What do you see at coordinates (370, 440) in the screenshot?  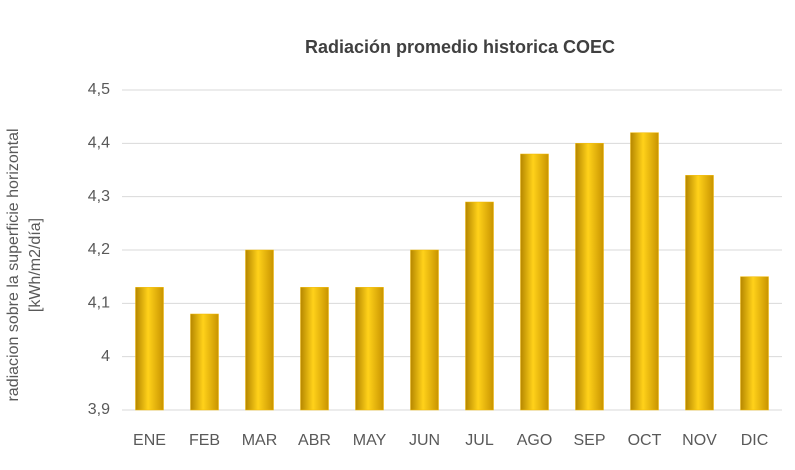 I see `x-tick-label: MAY` at bounding box center [370, 440].